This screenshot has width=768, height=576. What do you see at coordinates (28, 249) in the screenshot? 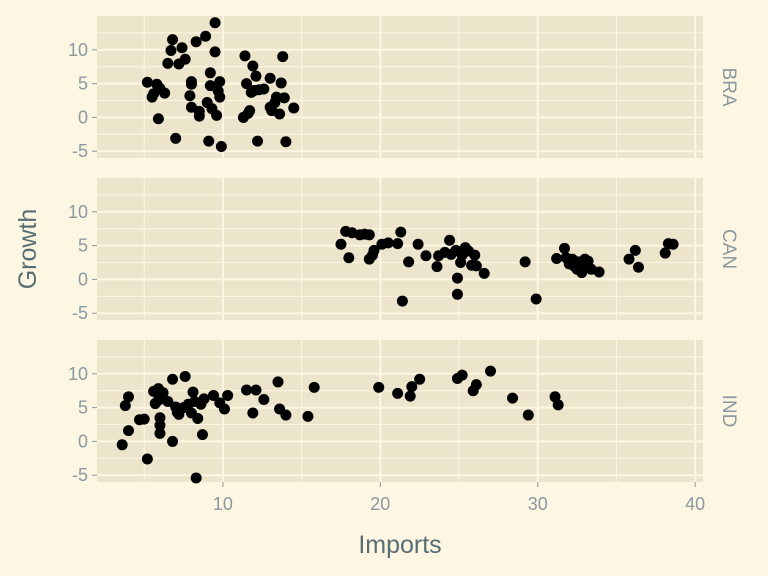
I see `y-axis-title: Growth` at bounding box center [28, 249].